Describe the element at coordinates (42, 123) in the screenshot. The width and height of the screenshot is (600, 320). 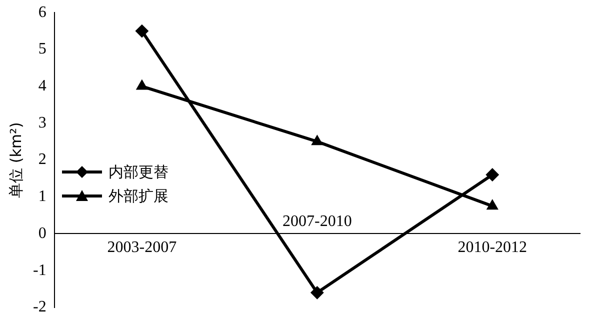
I see `y-tick-label: 3` at that location.